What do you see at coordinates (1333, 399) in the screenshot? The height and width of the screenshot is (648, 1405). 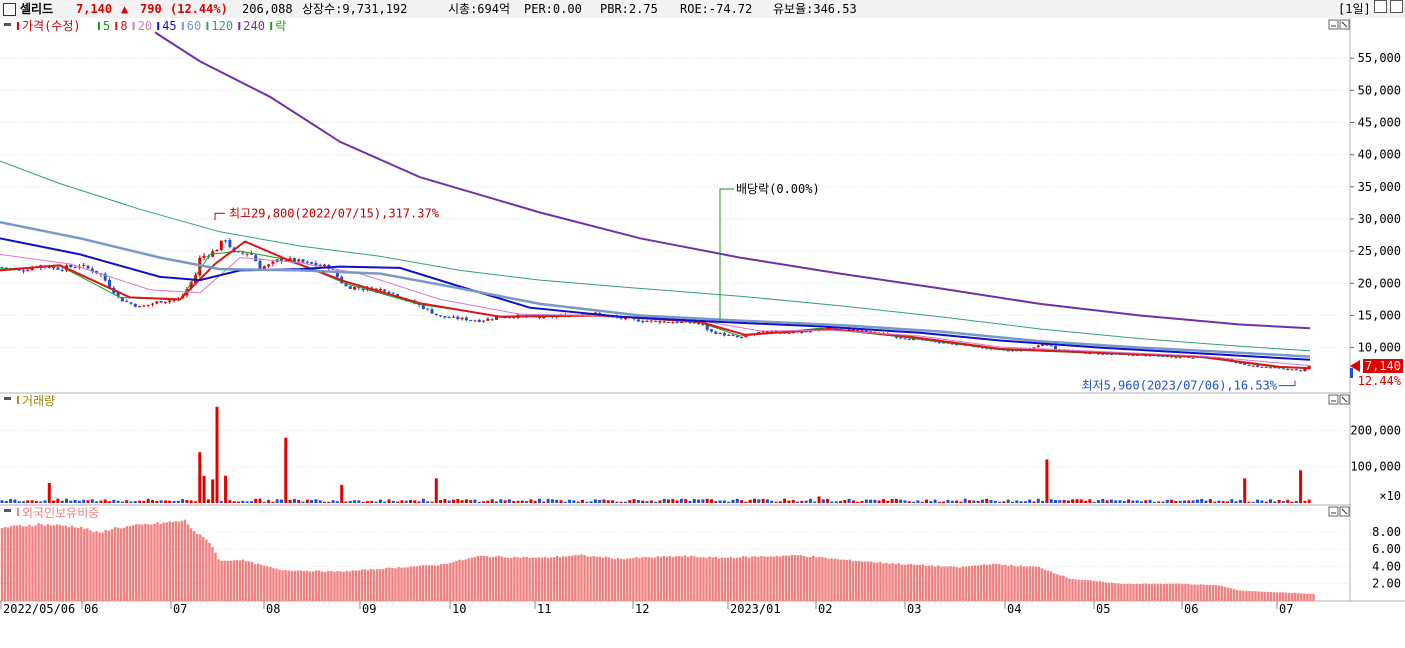 I see `volume-panel-minimize-icon` at bounding box center [1333, 399].